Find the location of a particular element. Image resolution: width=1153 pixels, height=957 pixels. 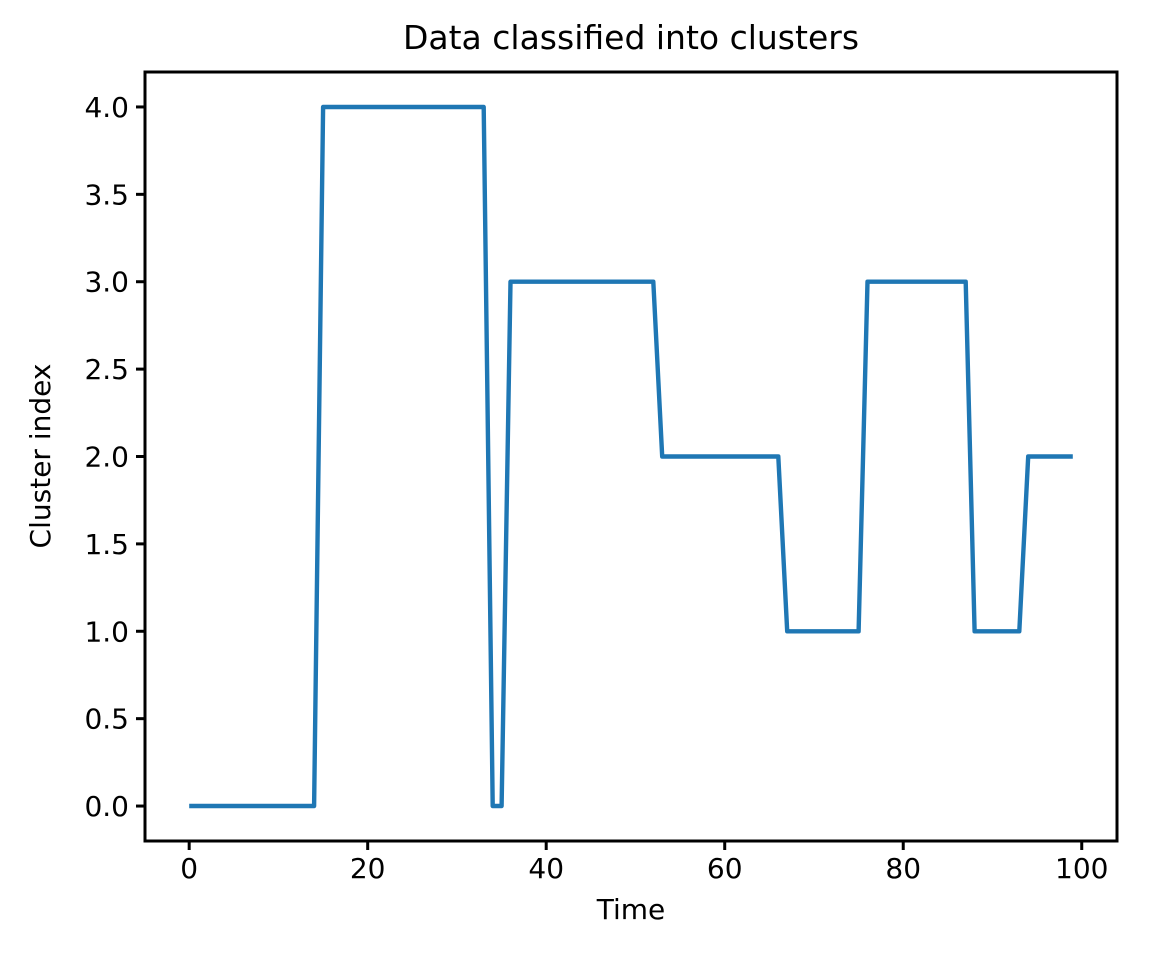

y-tick-label: 2.0 is located at coordinates (106, 457).